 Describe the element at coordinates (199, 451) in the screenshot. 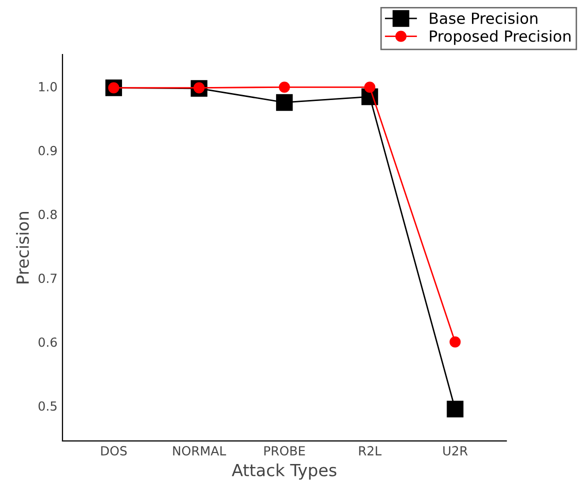

I see `x-tick-label: NORMAL` at that location.